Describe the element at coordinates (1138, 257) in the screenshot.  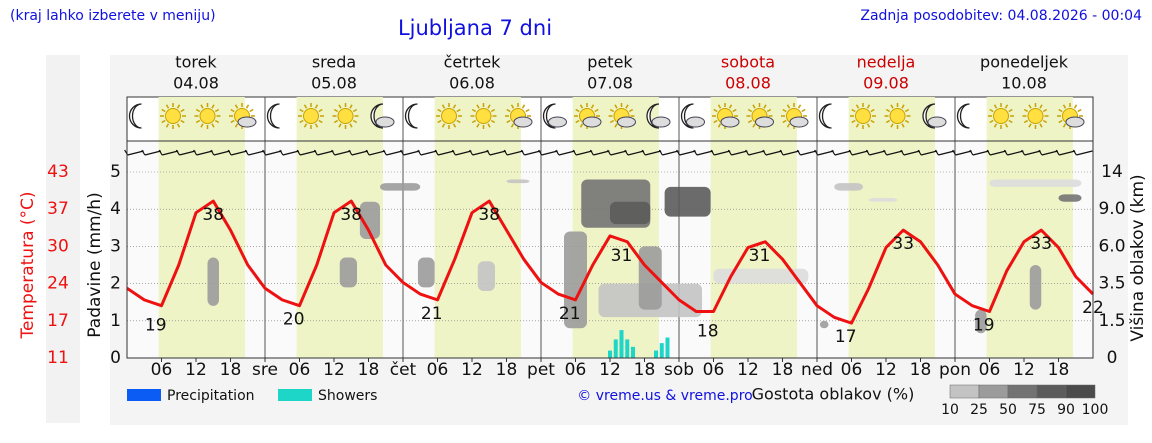
I see `y2-axis-title: Višina oblakov (km)` at that location.